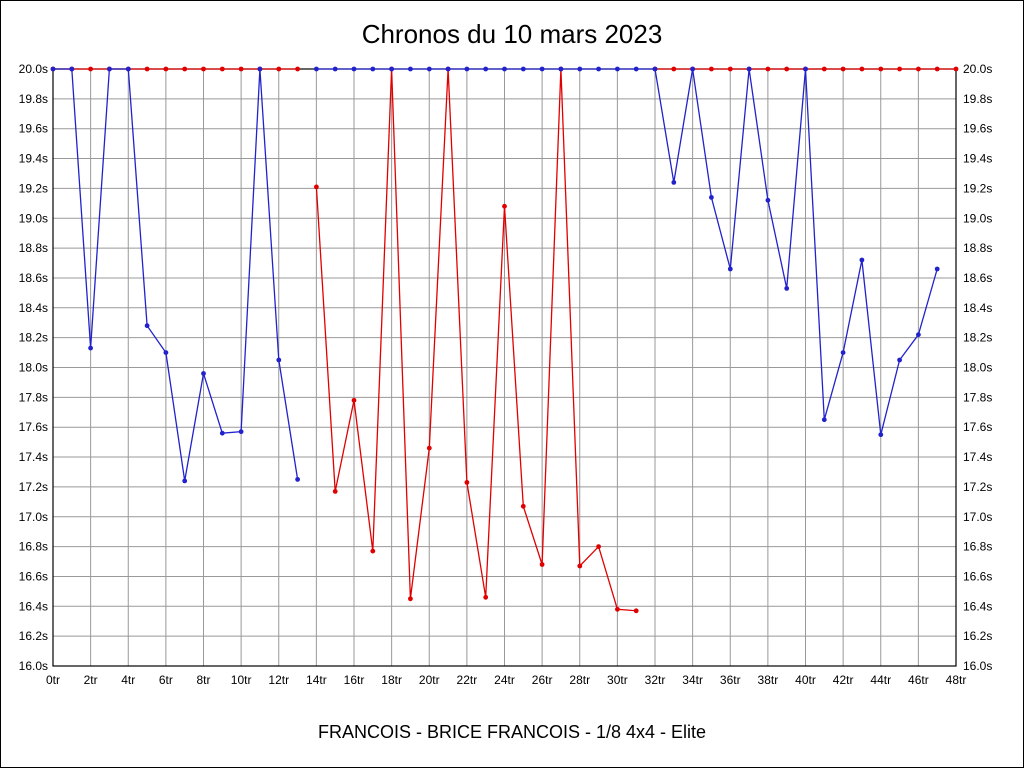 This screenshot has width=1024, height=768. Describe the element at coordinates (33, 576) in the screenshot. I see `y-axis-tick-label-left: 16.6s` at that location.